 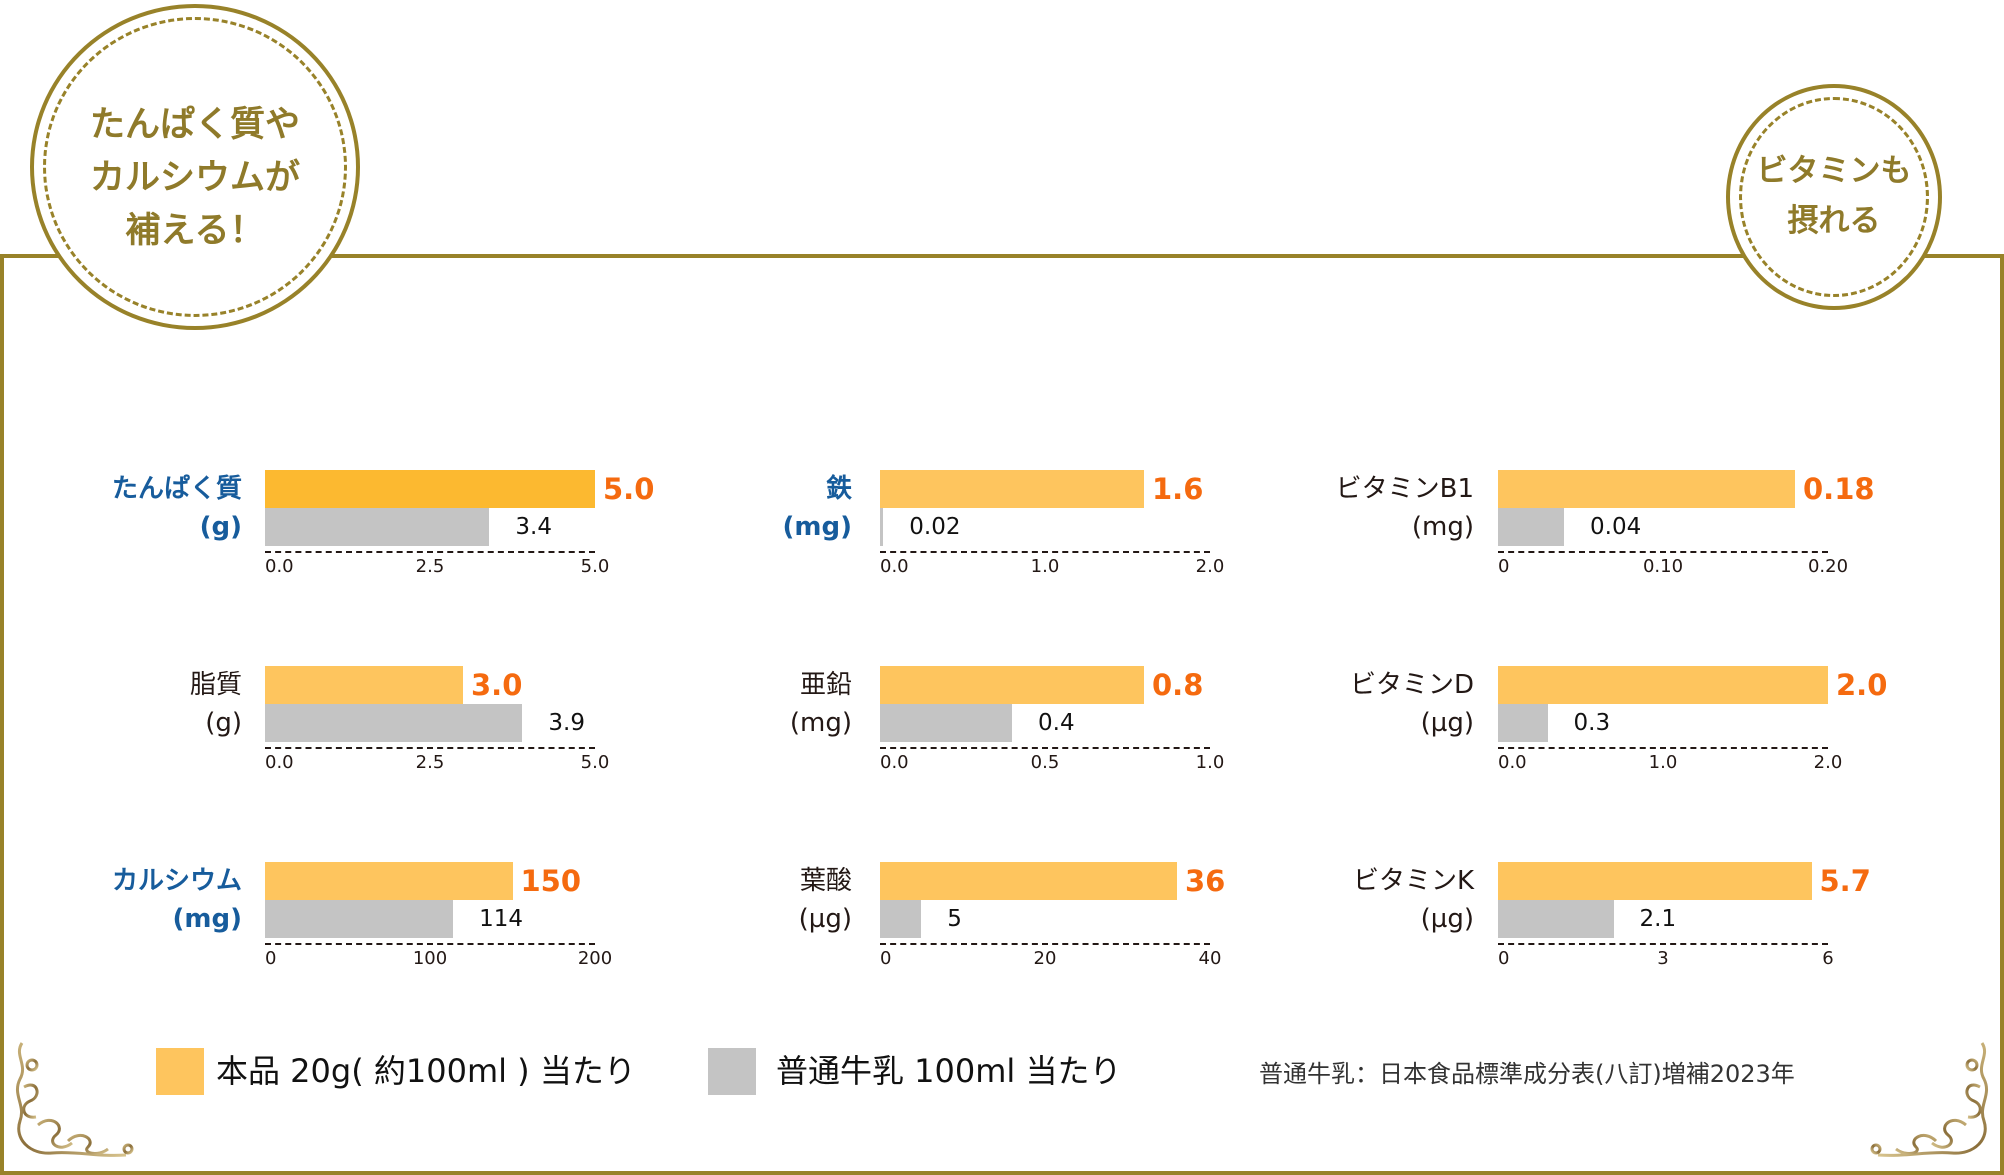 What do you see at coordinates (1045, 762) in the screenshot?
I see `tick-label: 0.5` at bounding box center [1045, 762].